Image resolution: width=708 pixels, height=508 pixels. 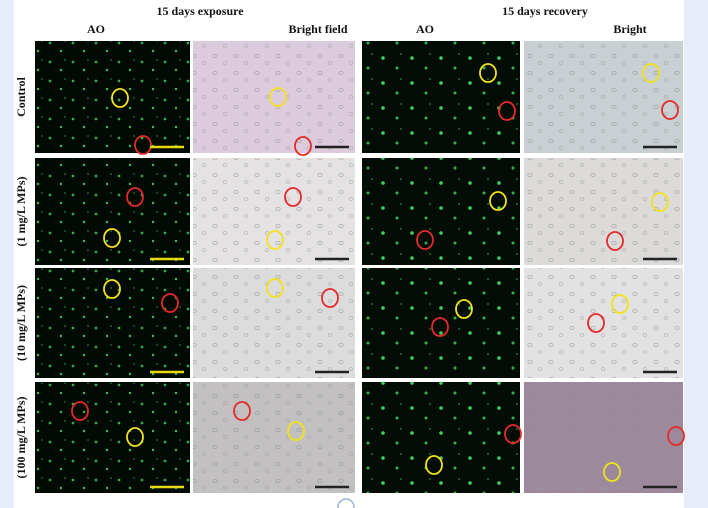 What do you see at coordinates (21, 323) in the screenshot?
I see `row-label: (10 mg/L MPs)` at bounding box center [21, 323].